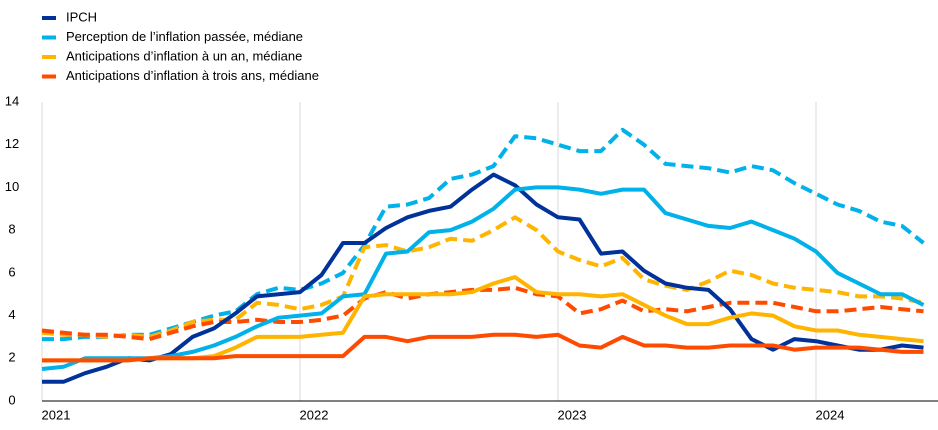  What do you see at coordinates (482, 313) in the screenshot?
I see `dashed-line` at bounding box center [482, 313].